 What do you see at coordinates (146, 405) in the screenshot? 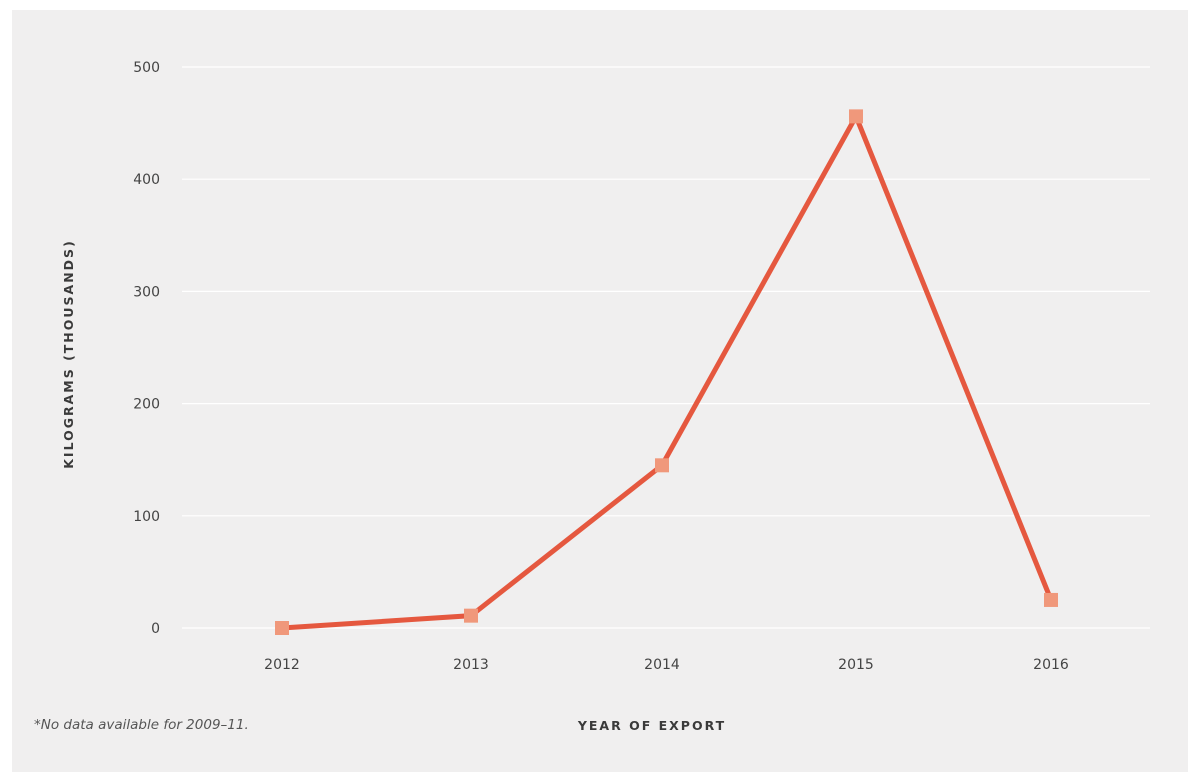
I see `y-tick-label: 200` at bounding box center [146, 405].